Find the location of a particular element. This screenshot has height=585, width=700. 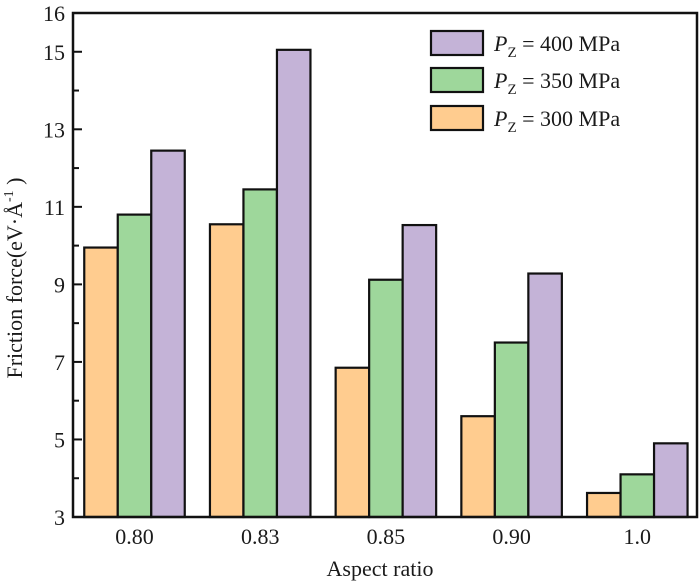

legend-item: PZ = 300 MPa is located at coordinates (524, 120).